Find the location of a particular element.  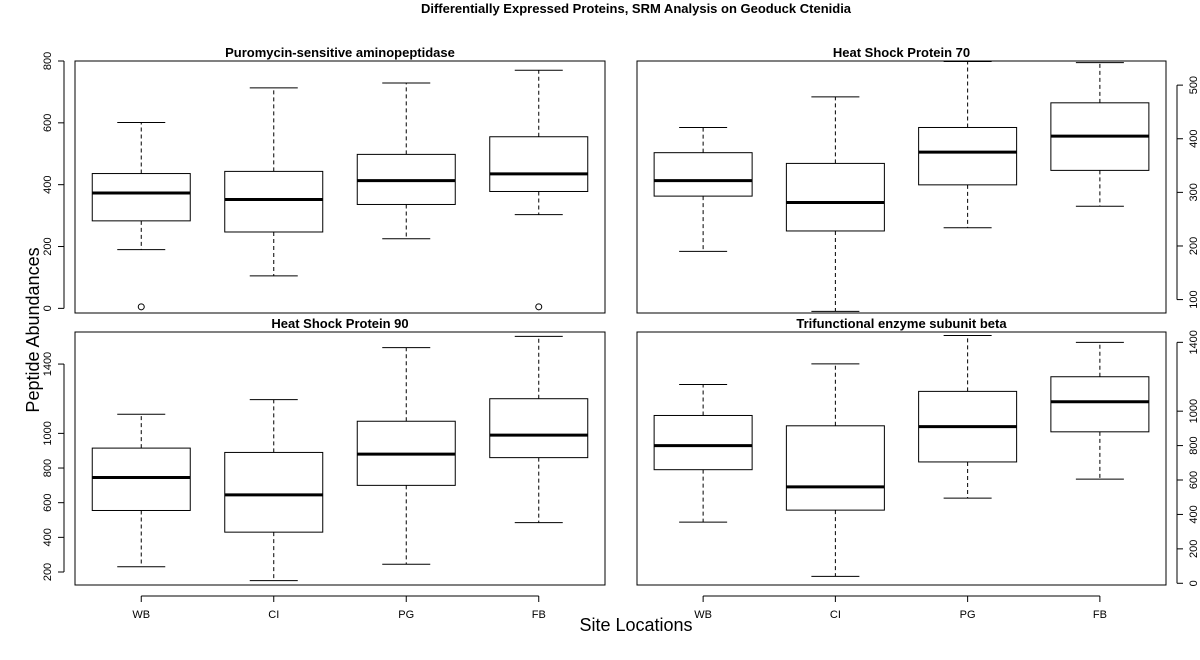

y-axis-label: Peptide Abundances is located at coordinates (33, 329).